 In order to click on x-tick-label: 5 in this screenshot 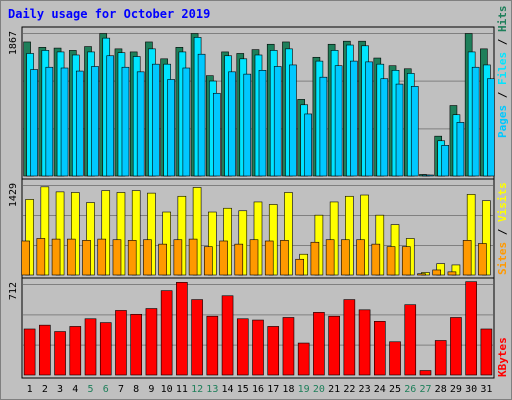, I will do `click(91, 389)`.